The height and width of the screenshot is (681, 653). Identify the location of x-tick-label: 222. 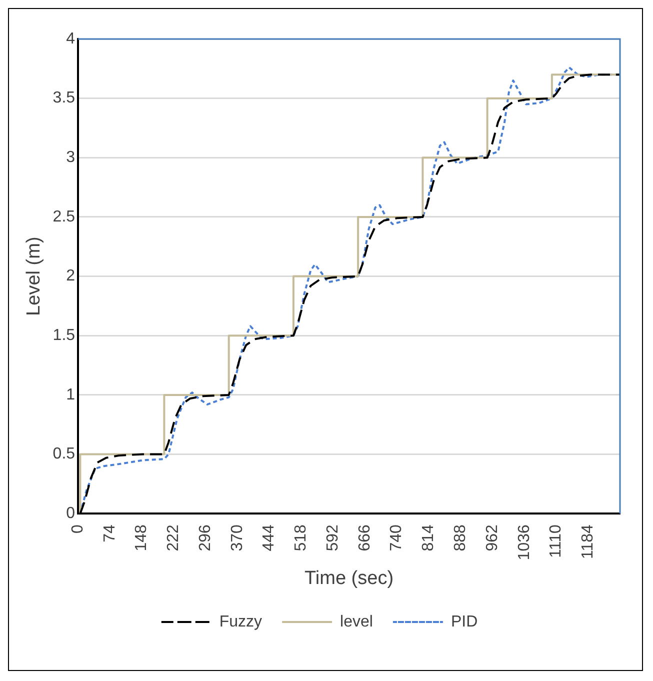
(173, 538).